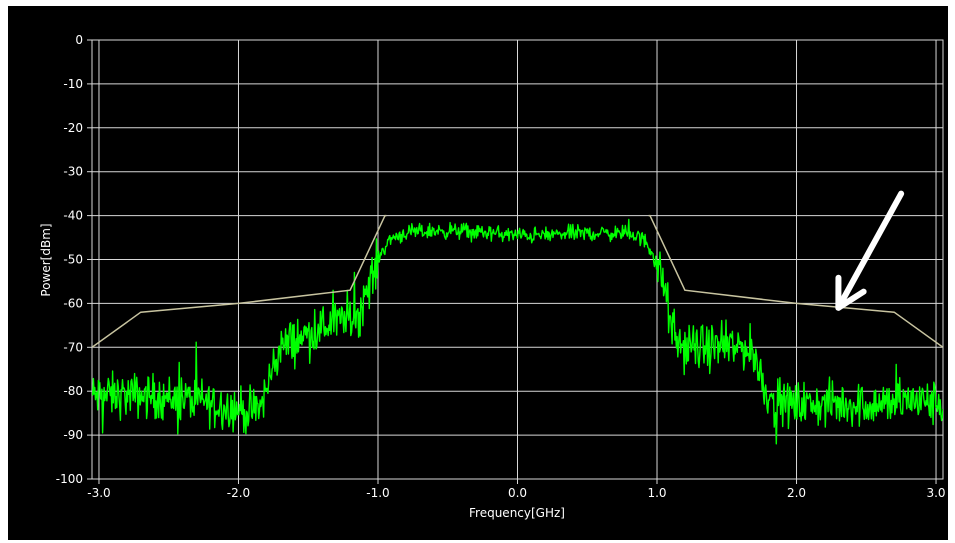 This screenshot has height=543, width=955. I want to click on y-tick-label: -10, so click(73, 84).